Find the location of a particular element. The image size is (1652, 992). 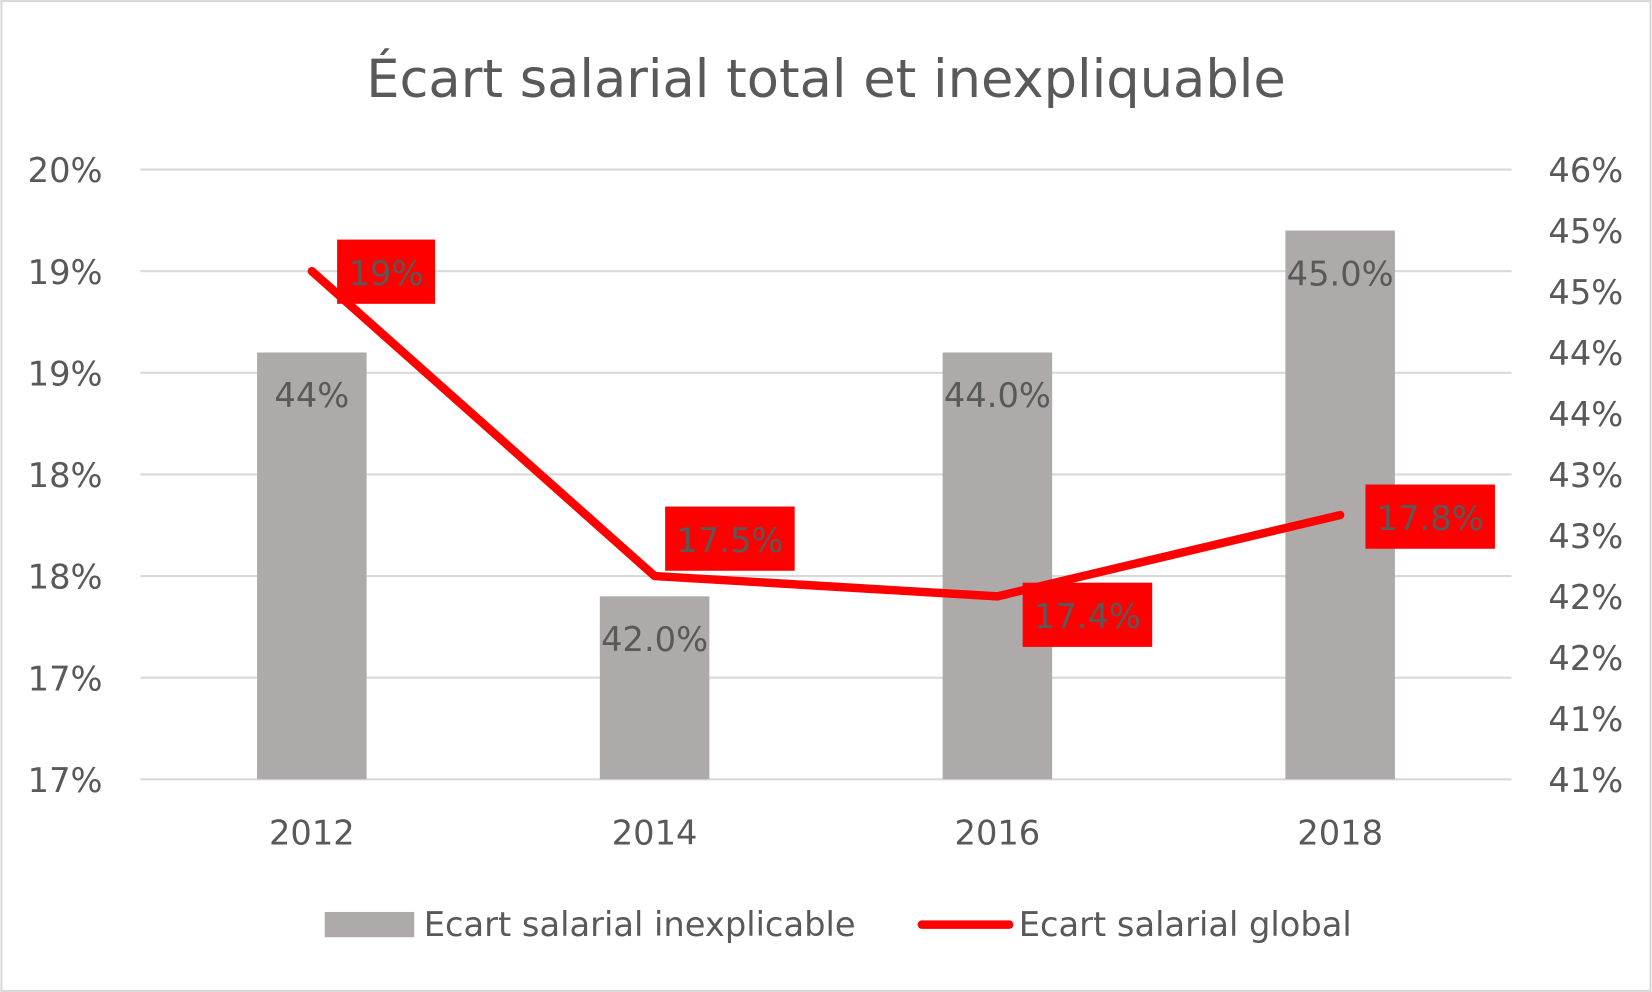

x-tick-label: 2016 is located at coordinates (998, 833).